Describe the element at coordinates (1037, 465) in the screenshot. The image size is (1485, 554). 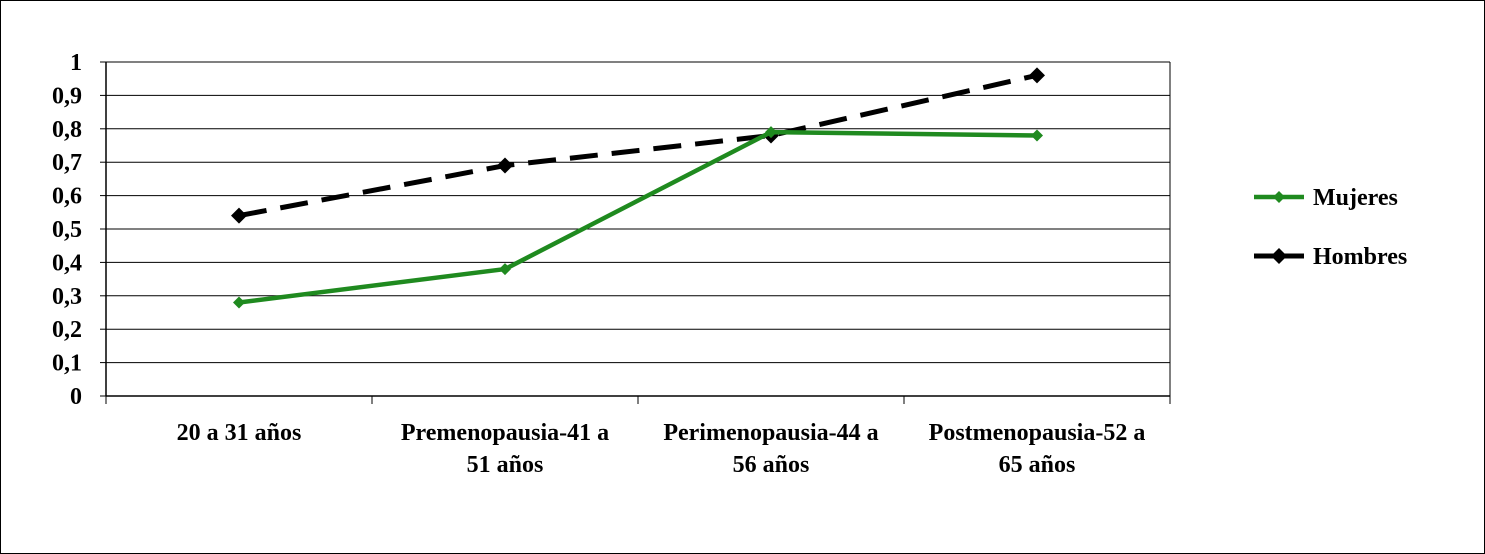
I see `x-tick-label-line: 65 años` at that location.